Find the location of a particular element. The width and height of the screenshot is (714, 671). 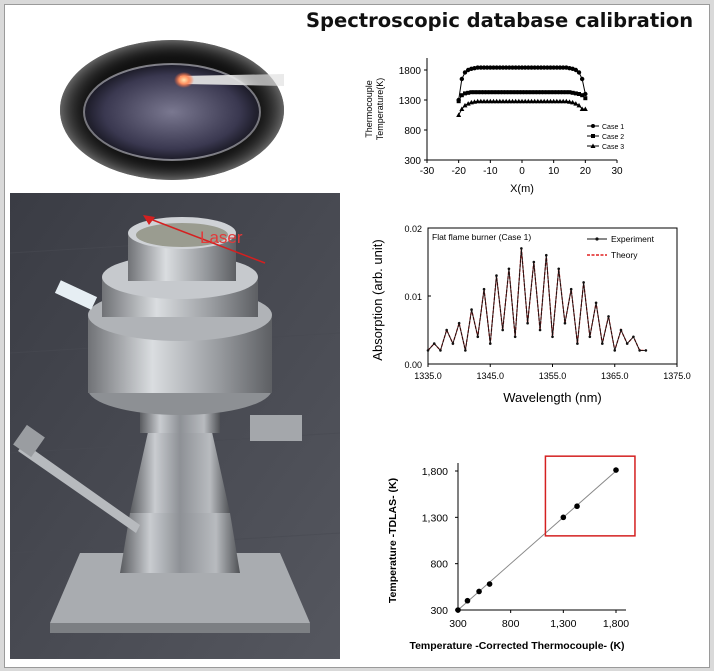

y-tick-label: 800 is located at coordinates (412, 131).